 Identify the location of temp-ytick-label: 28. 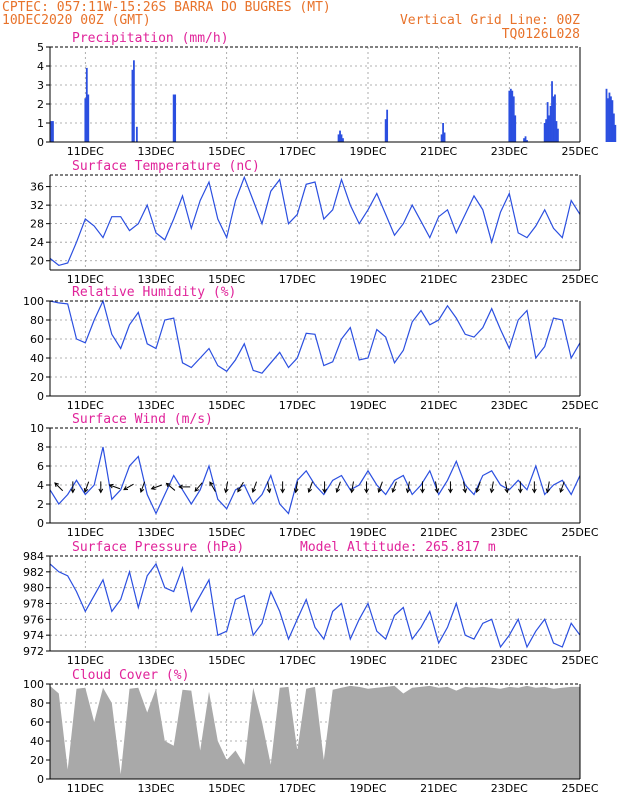
(37, 224).